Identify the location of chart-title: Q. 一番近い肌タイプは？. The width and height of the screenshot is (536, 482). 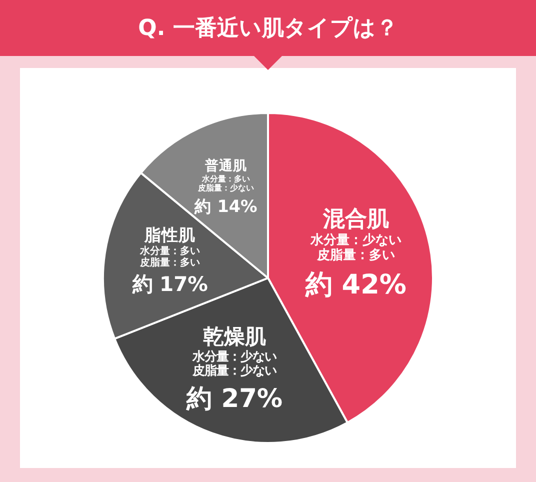
(268, 28).